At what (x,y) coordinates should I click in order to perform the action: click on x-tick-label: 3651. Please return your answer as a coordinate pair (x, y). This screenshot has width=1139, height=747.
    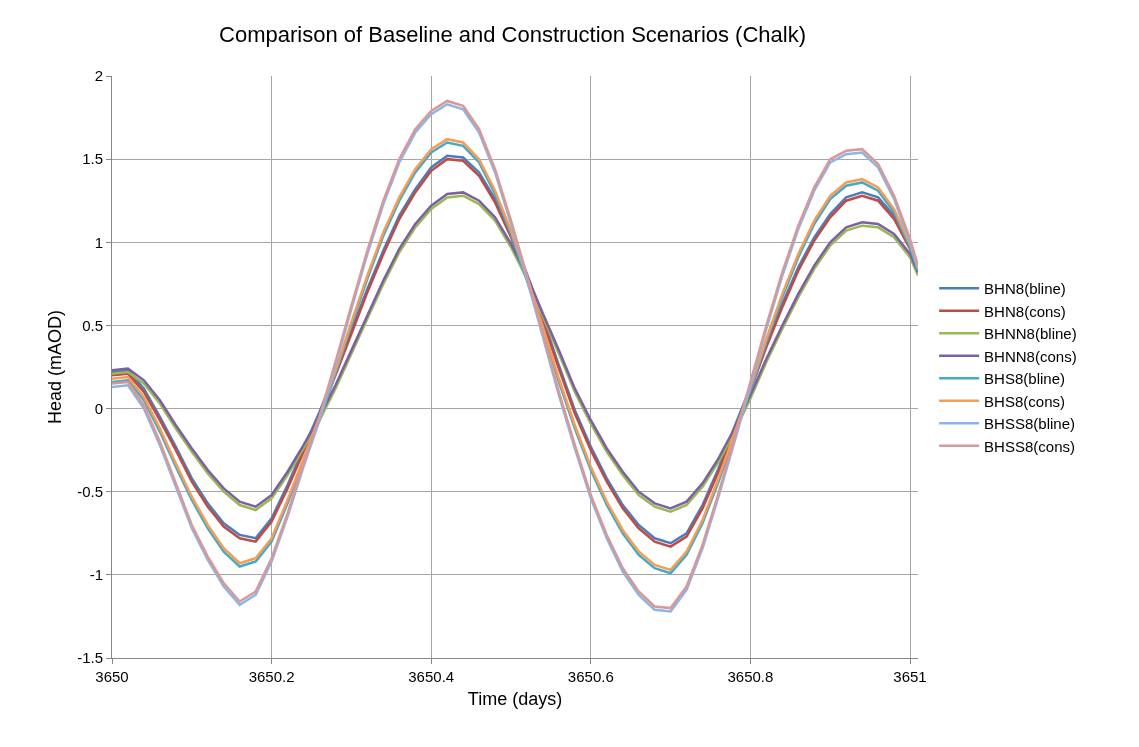
    Looking at the image, I should click on (910, 676).